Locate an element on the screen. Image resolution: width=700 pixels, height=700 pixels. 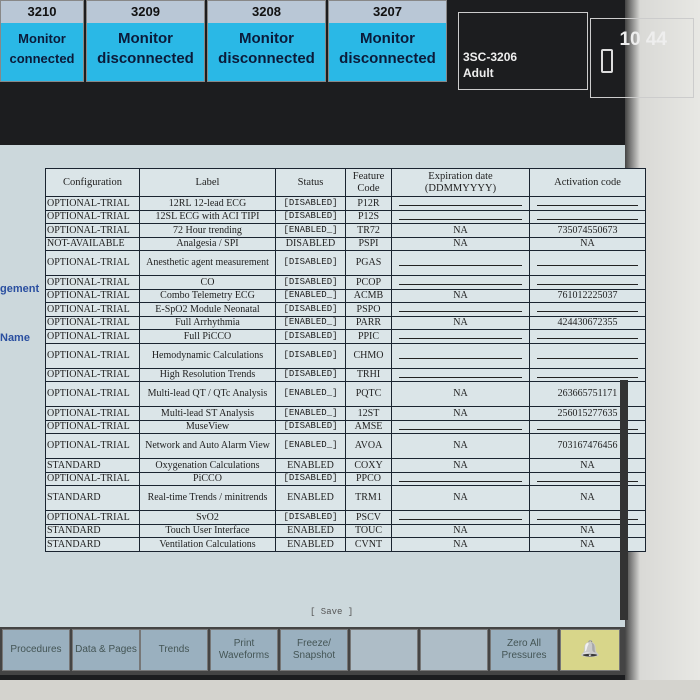
cell-label: Ventilation Calculations is located at coordinates (207, 544).